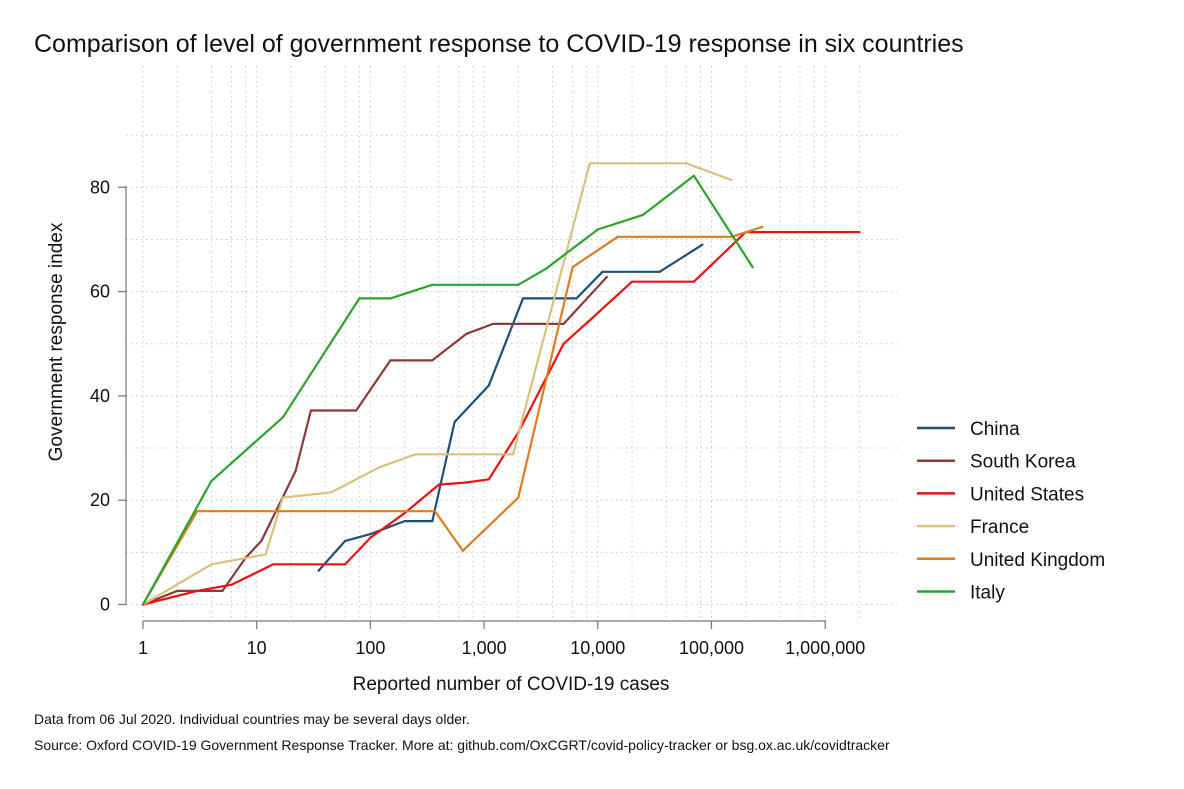 This screenshot has height=789, width=1184. What do you see at coordinates (1023, 462) in the screenshot?
I see `legend-label-south-korea: South Korea` at bounding box center [1023, 462].